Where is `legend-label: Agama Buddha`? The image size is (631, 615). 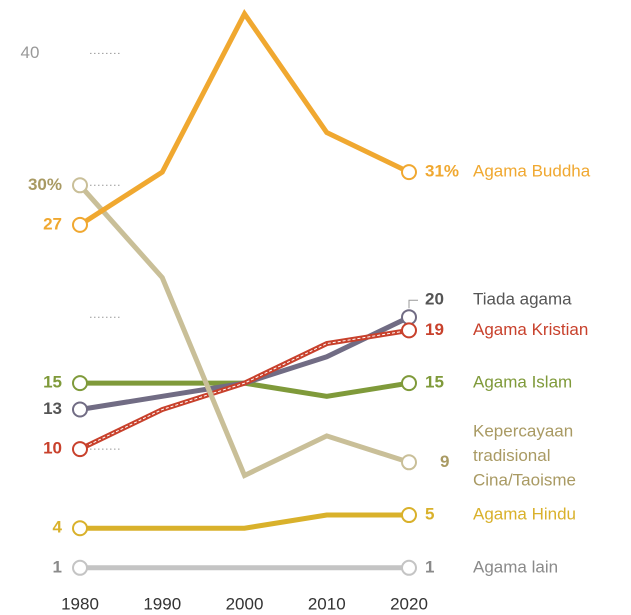 legend-label: Agama Buddha is located at coordinates (532, 171).